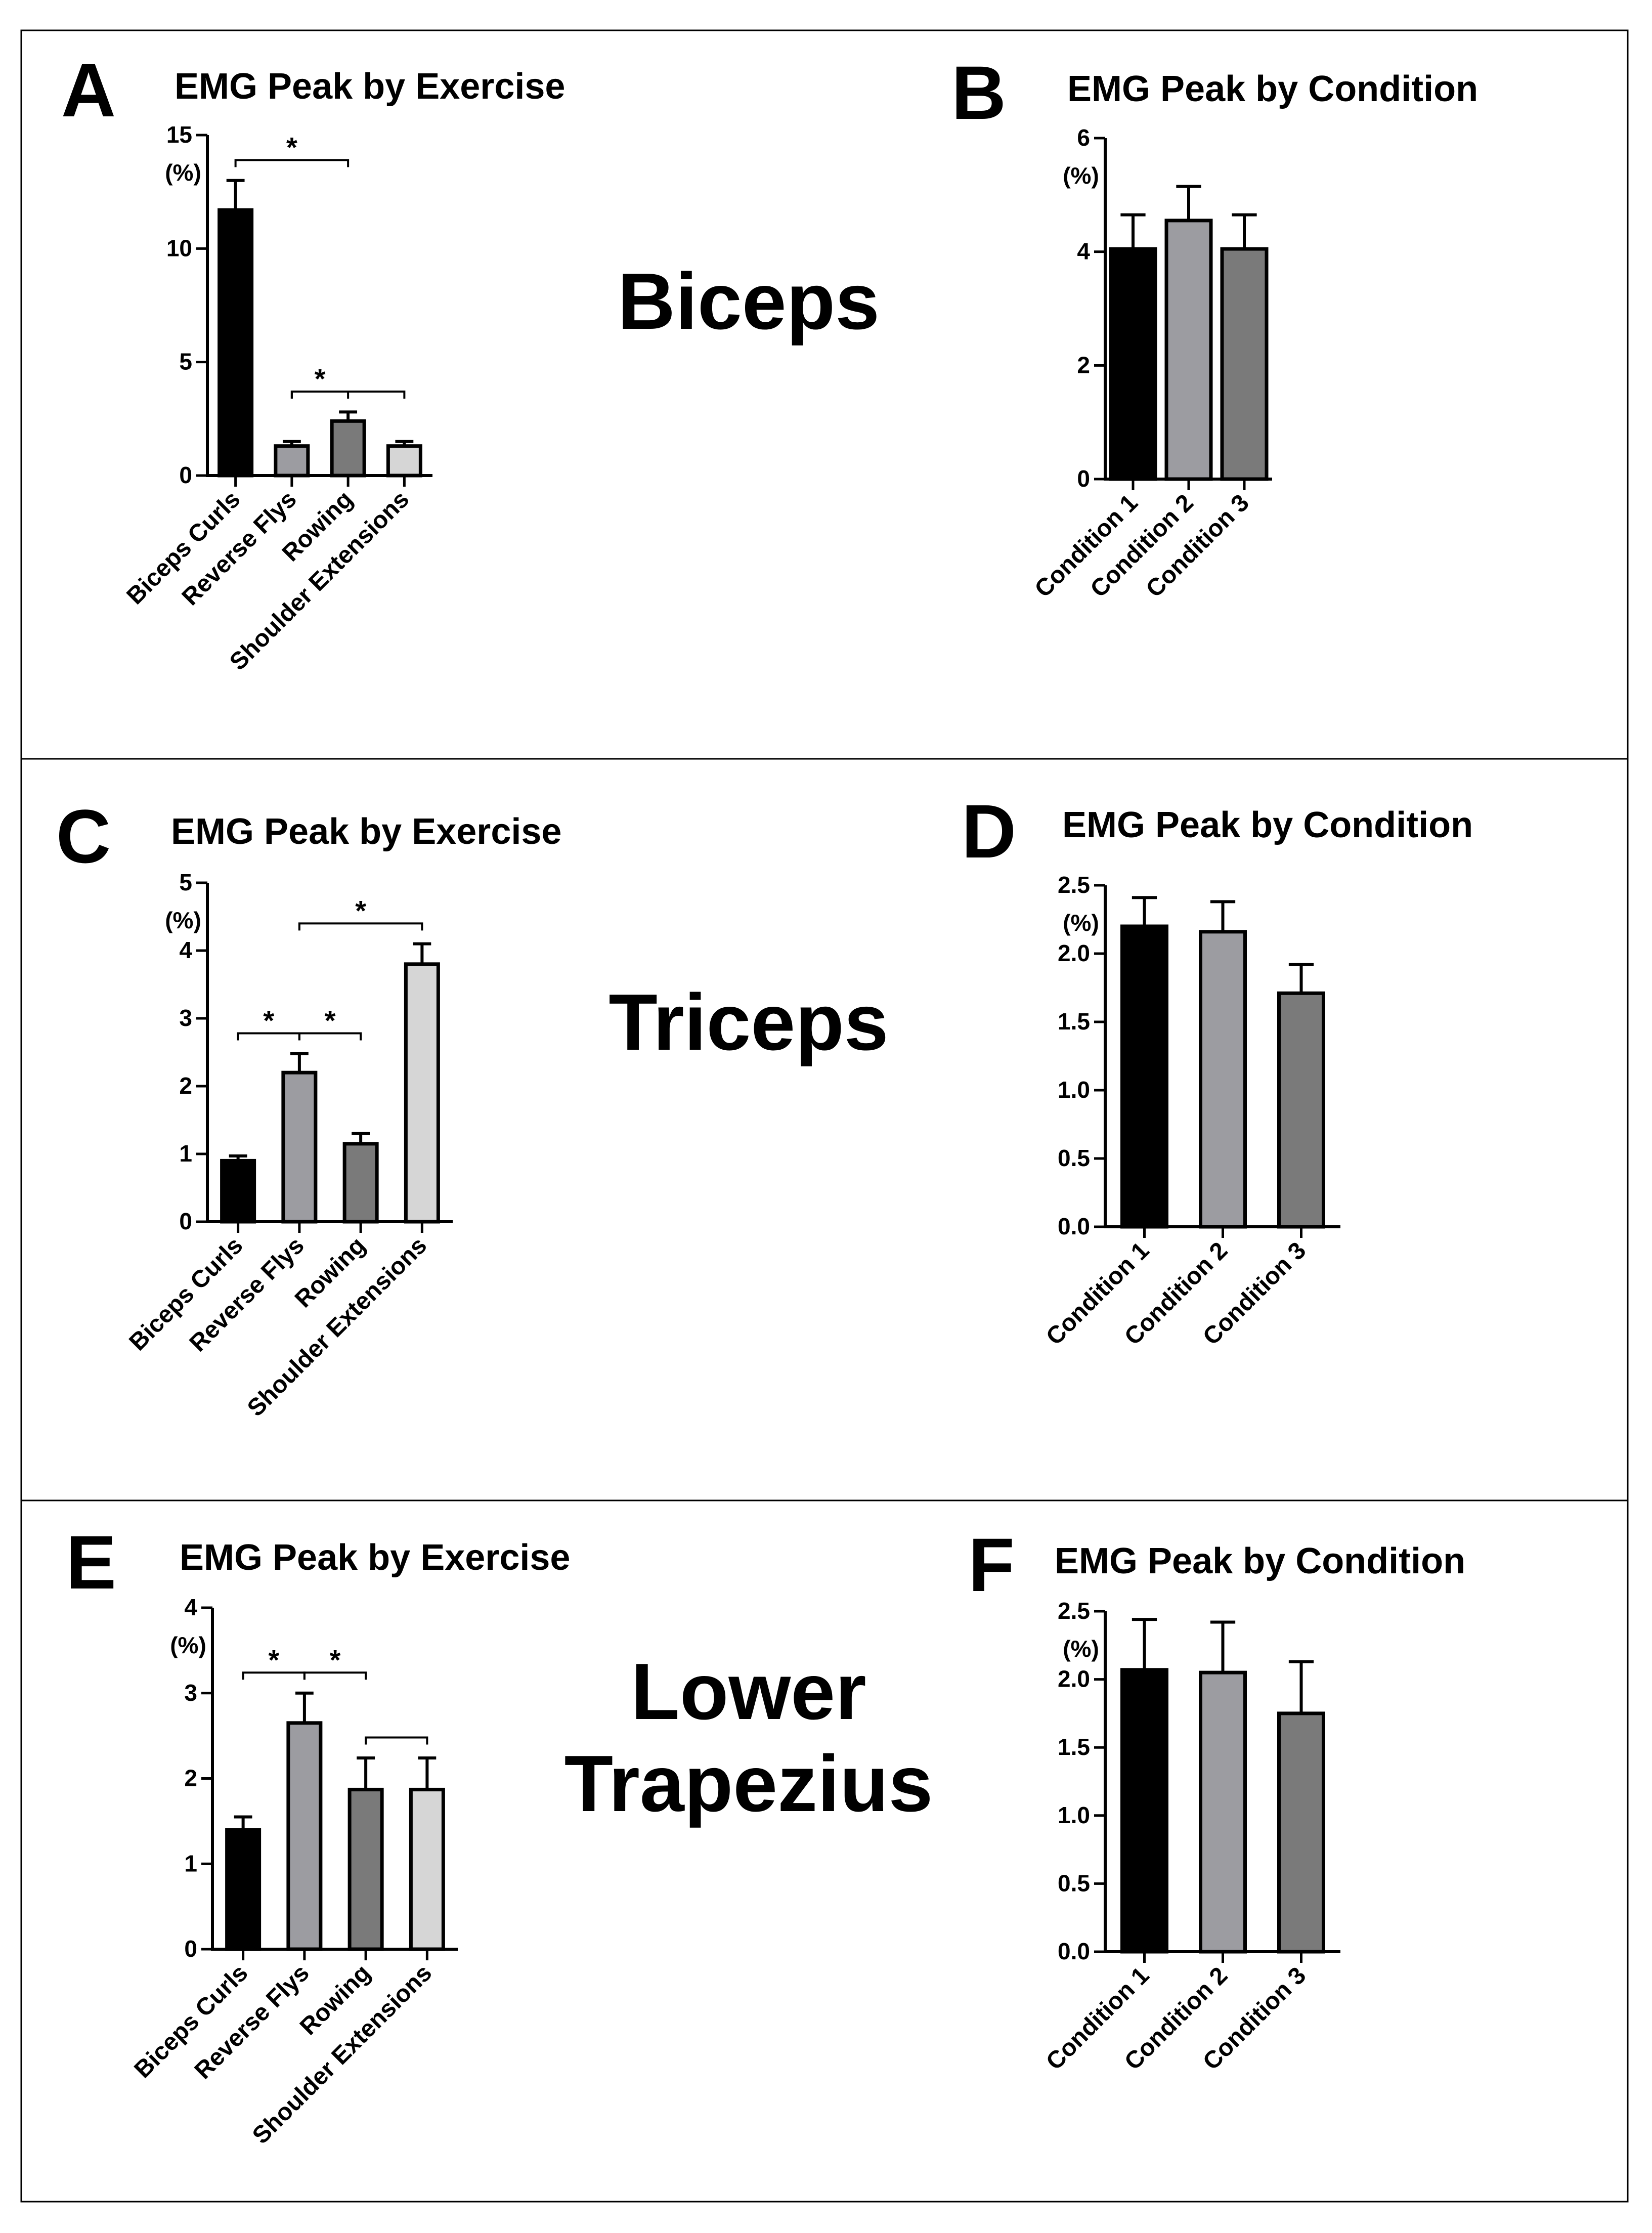 Image resolution: width=1652 pixels, height=2233 pixels. I want to click on y-tick-label: 6, so click(1083, 137).